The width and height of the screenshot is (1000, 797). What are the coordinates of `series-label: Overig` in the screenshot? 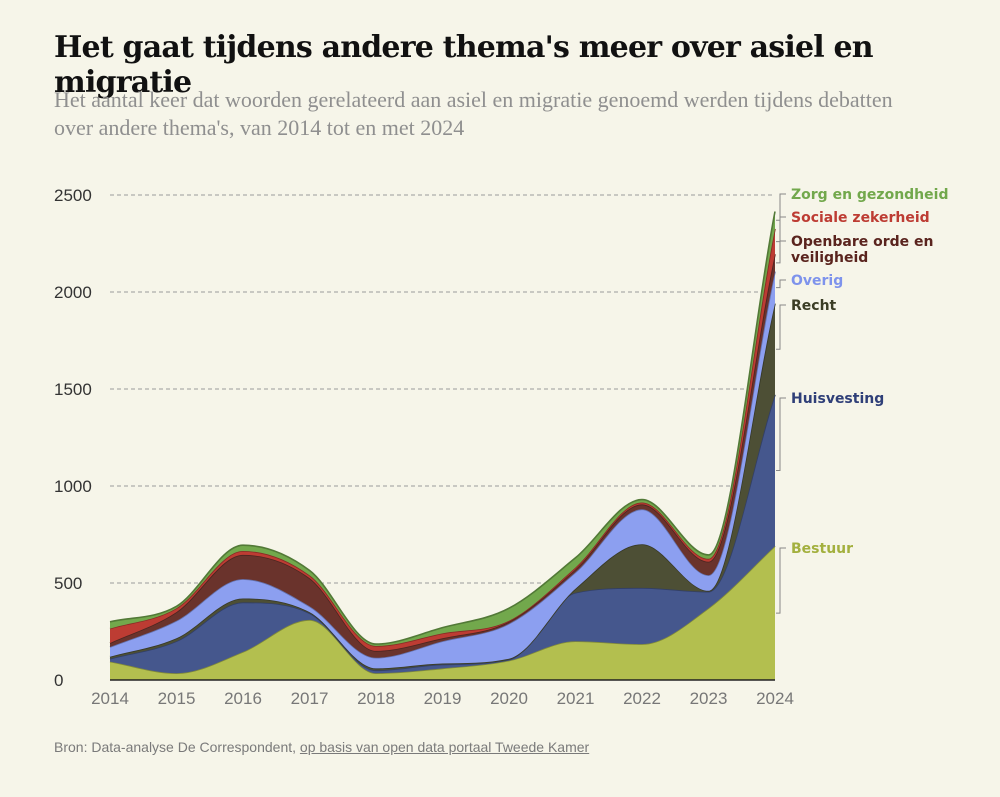 It's located at (817, 281).